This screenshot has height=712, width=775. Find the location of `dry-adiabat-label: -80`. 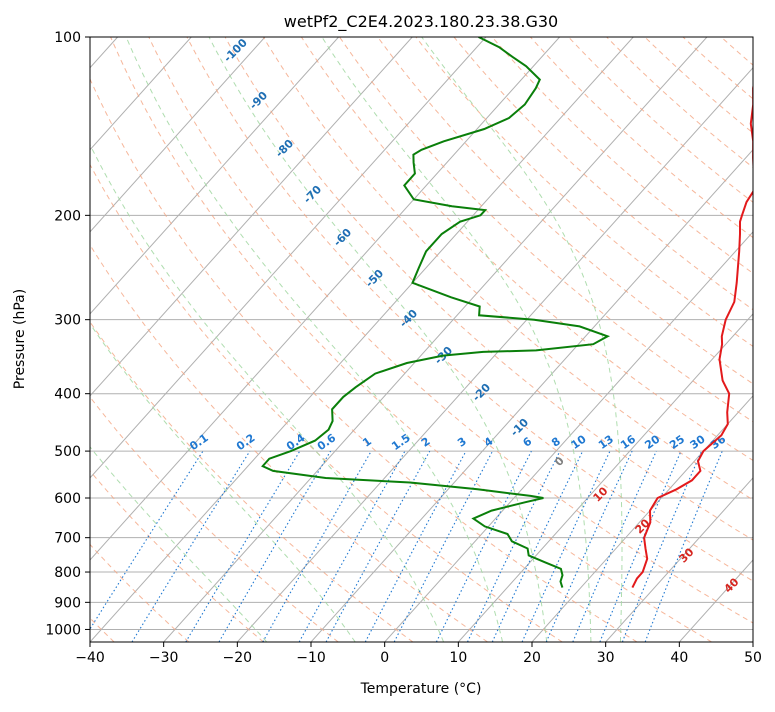

dry-adiabat-label: -80 is located at coordinates (284, 148).